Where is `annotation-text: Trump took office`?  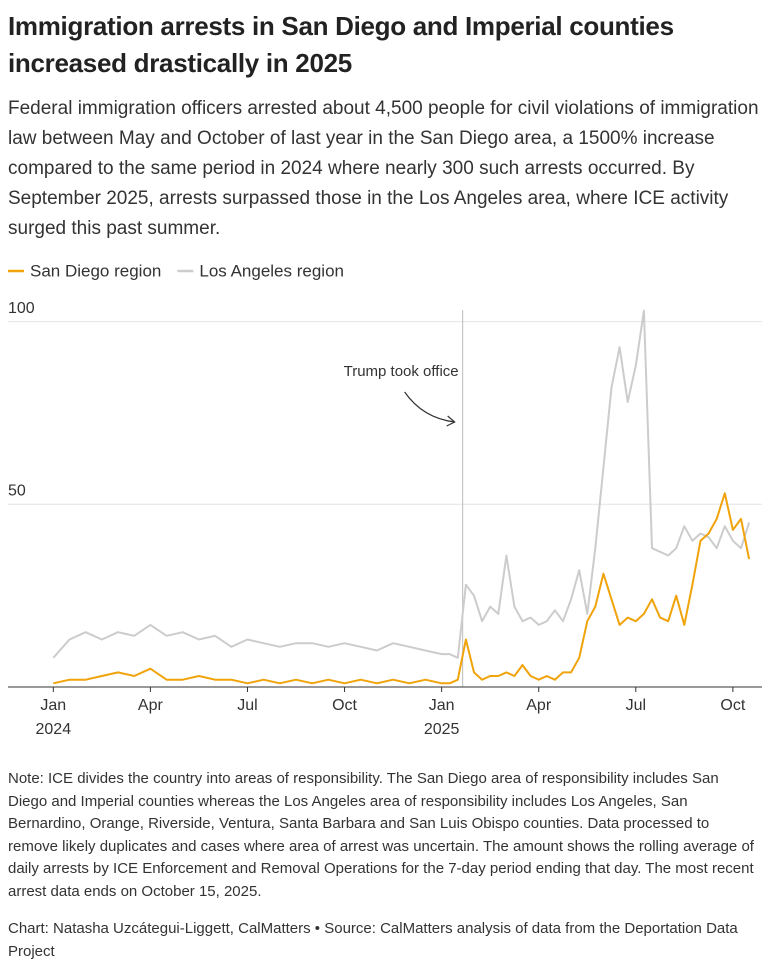 annotation-text: Trump took office is located at coordinates (401, 371).